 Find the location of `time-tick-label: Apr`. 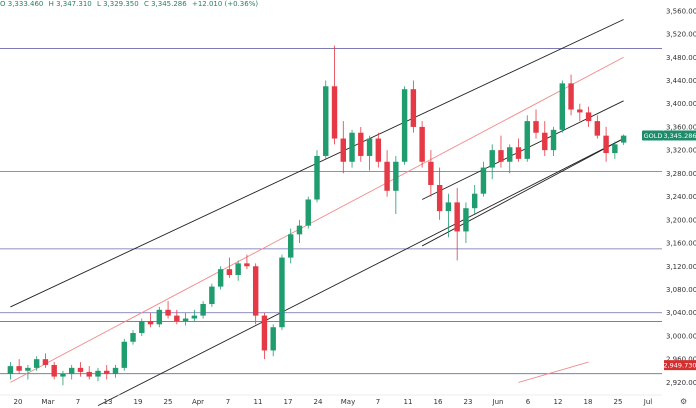

time-tick-label: Apr is located at coordinates (198, 402).